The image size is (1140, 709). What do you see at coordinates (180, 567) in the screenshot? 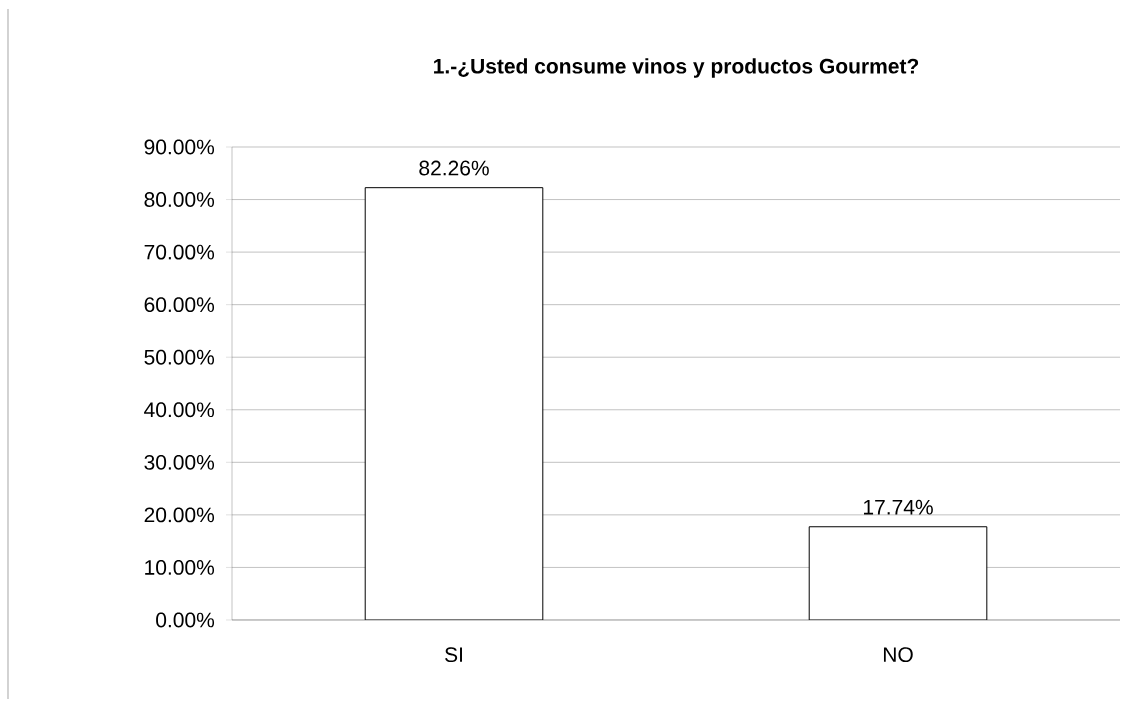
I see `y-tick-label: 10.00%` at bounding box center [180, 567].